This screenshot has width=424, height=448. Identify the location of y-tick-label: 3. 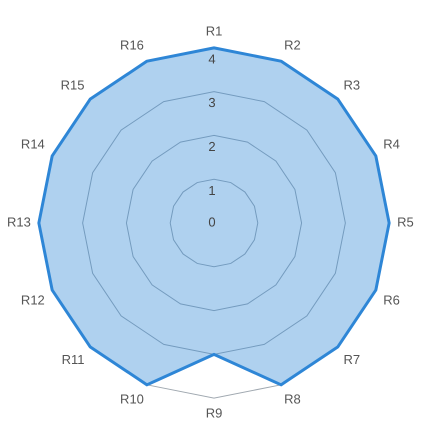
(212, 102).